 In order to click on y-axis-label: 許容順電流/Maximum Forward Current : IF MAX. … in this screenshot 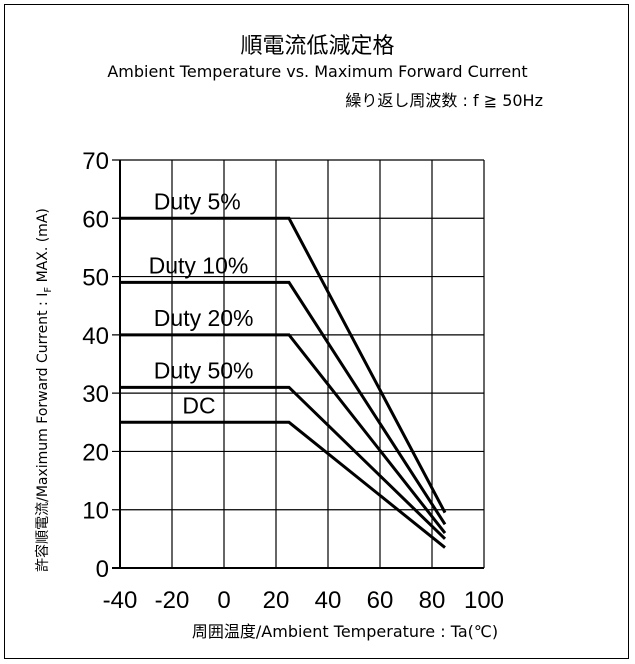, I will do `click(44, 390)`.